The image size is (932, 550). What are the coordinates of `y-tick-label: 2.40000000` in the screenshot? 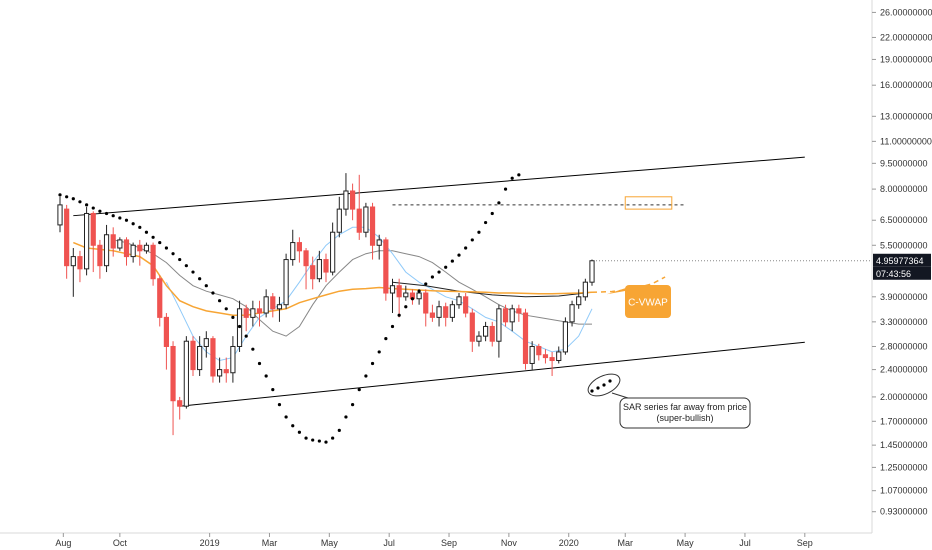 It's located at (904, 370).